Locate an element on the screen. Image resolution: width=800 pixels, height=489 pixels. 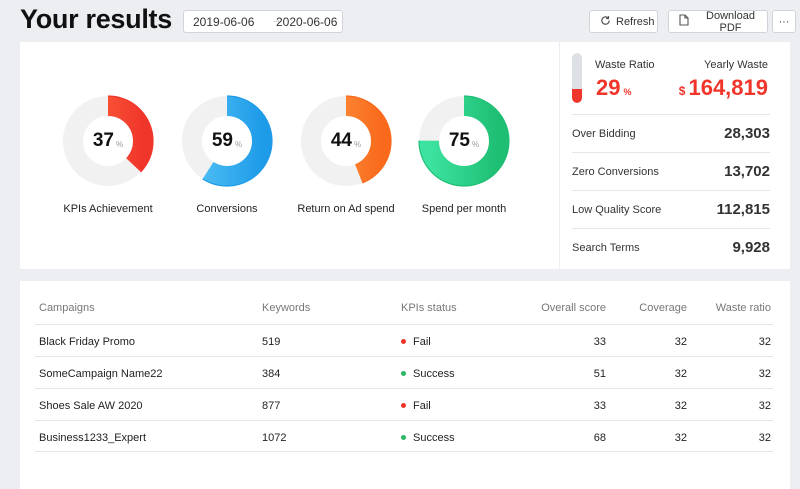
column-header-keywords: Keywords is located at coordinates (286, 308).